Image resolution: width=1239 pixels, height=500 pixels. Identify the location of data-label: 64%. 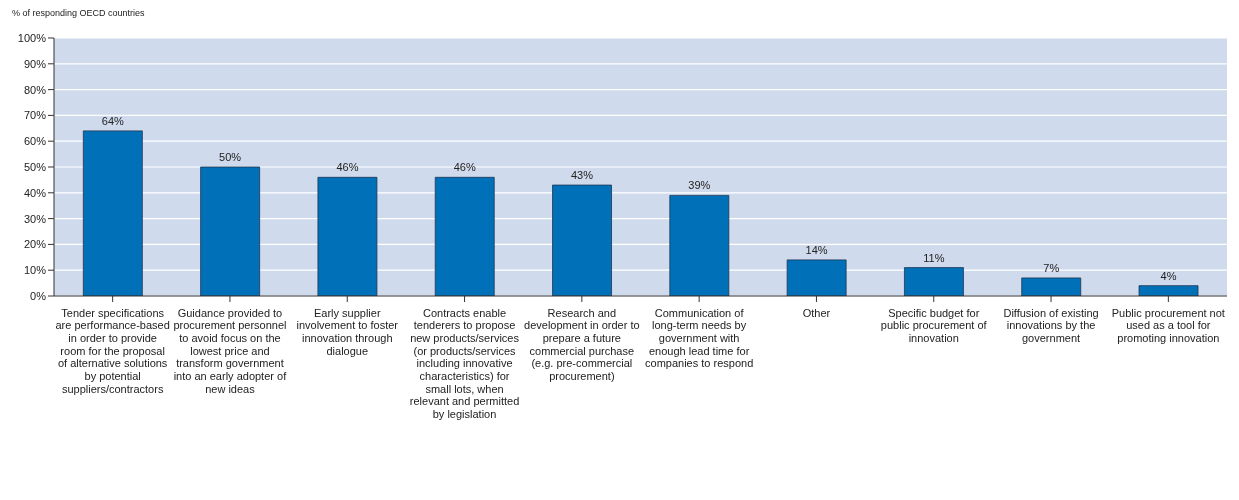
(113, 120).